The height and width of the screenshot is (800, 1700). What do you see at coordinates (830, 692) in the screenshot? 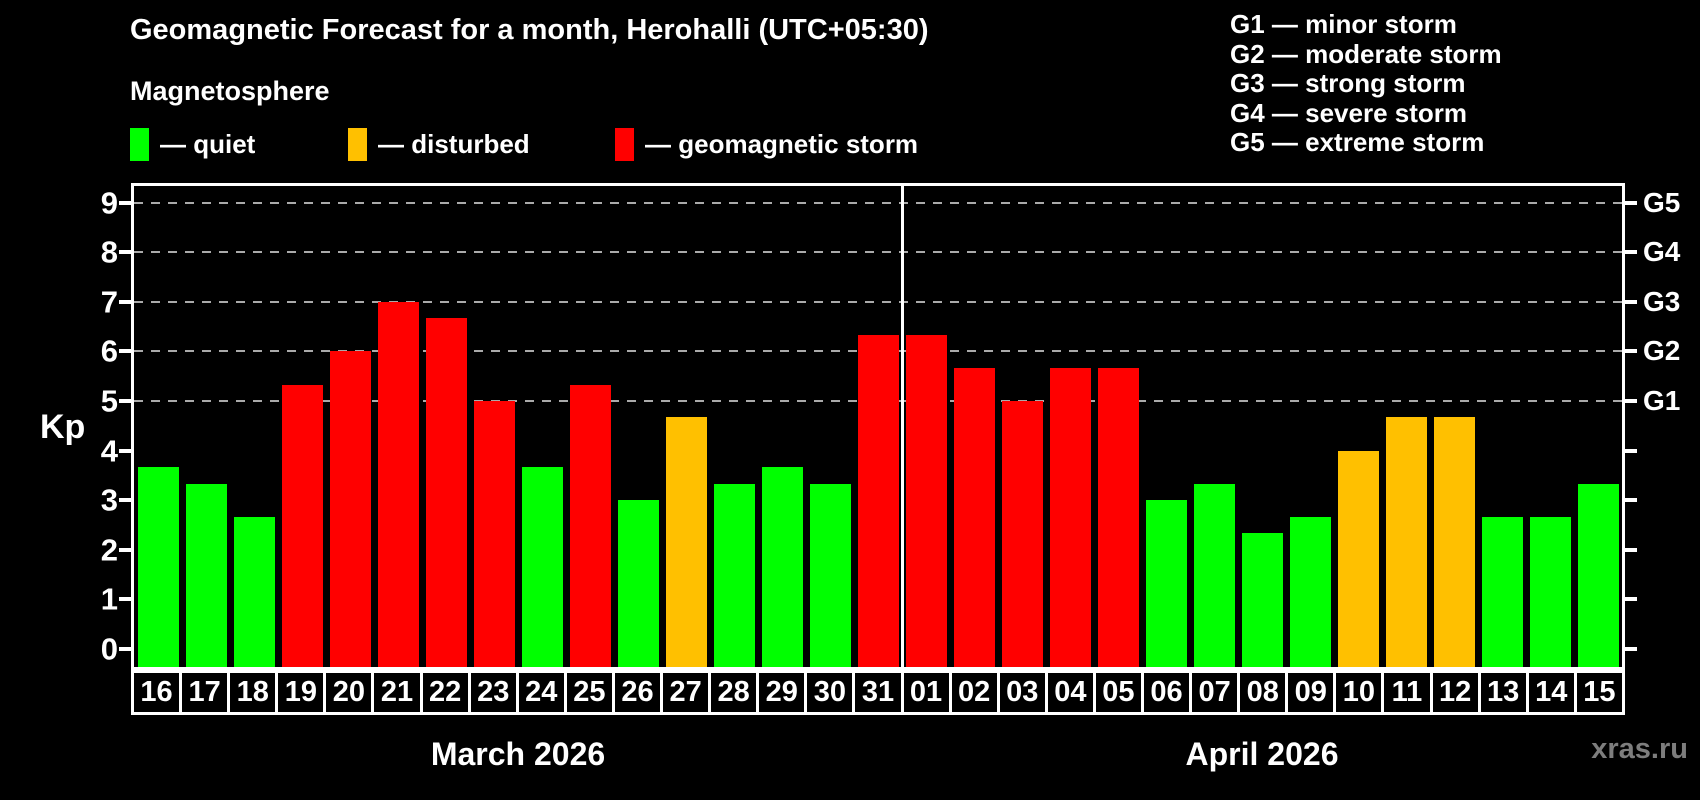
I see `date-box-30: 30` at bounding box center [830, 692].